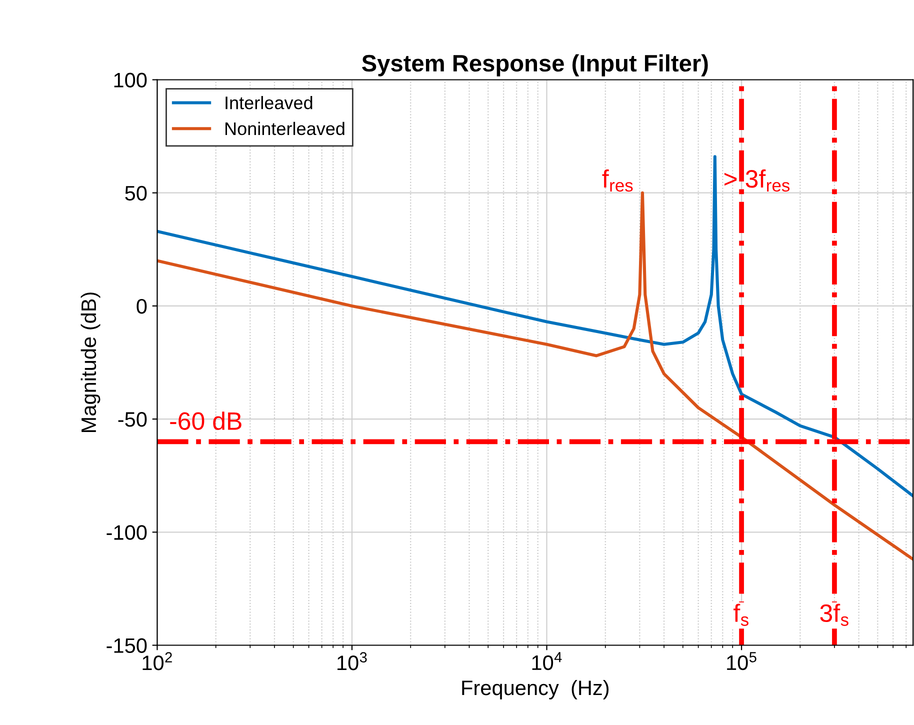  I want to click on x-tick-label: 10$^{2}$, so click(157, 661).